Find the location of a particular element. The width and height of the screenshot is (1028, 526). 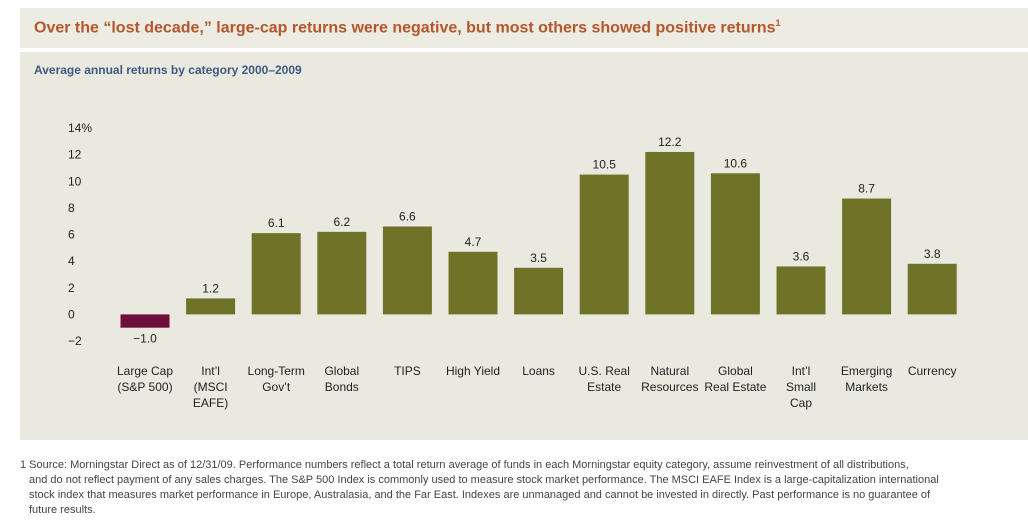

data-label: 10.6 is located at coordinates (736, 163).